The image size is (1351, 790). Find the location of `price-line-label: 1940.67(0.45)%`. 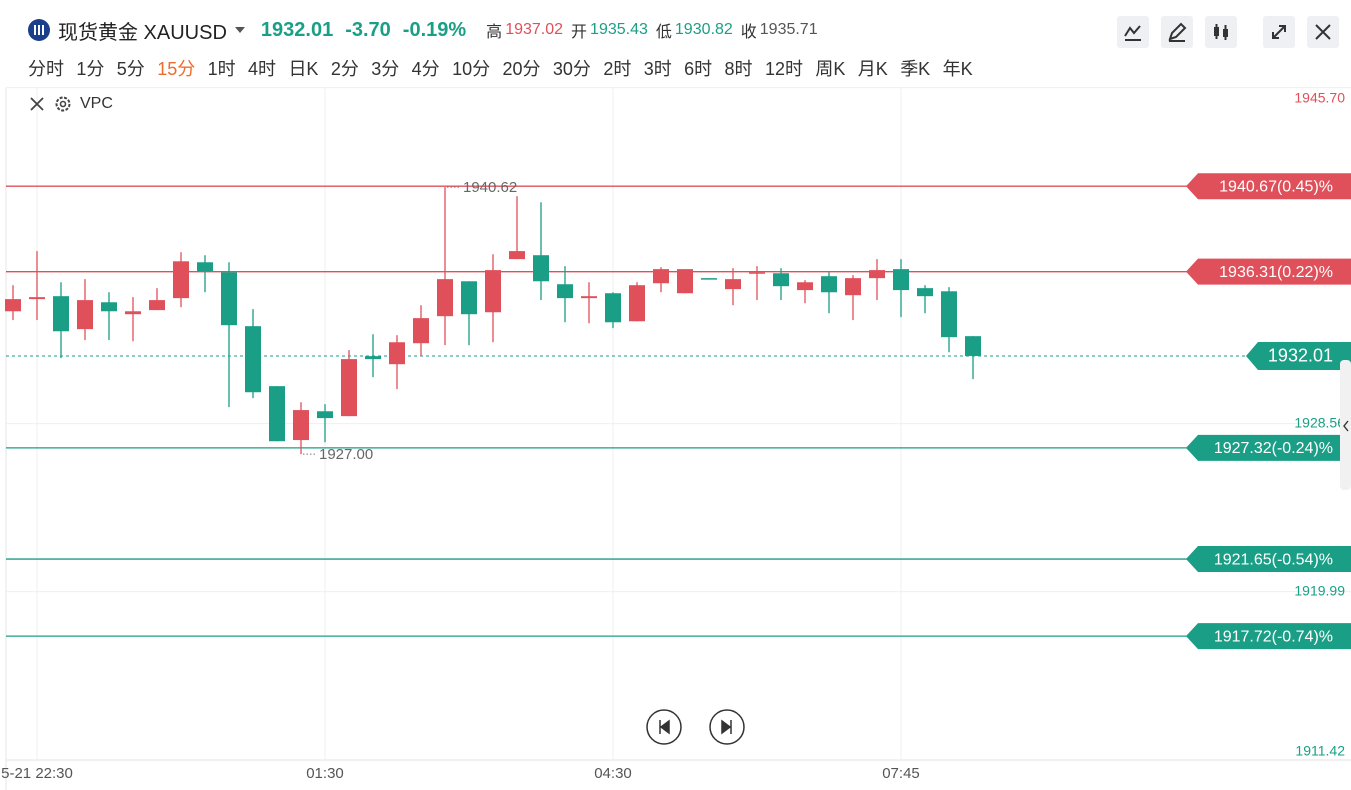

price-line-label: 1940.67(0.45)% is located at coordinates (1276, 186).